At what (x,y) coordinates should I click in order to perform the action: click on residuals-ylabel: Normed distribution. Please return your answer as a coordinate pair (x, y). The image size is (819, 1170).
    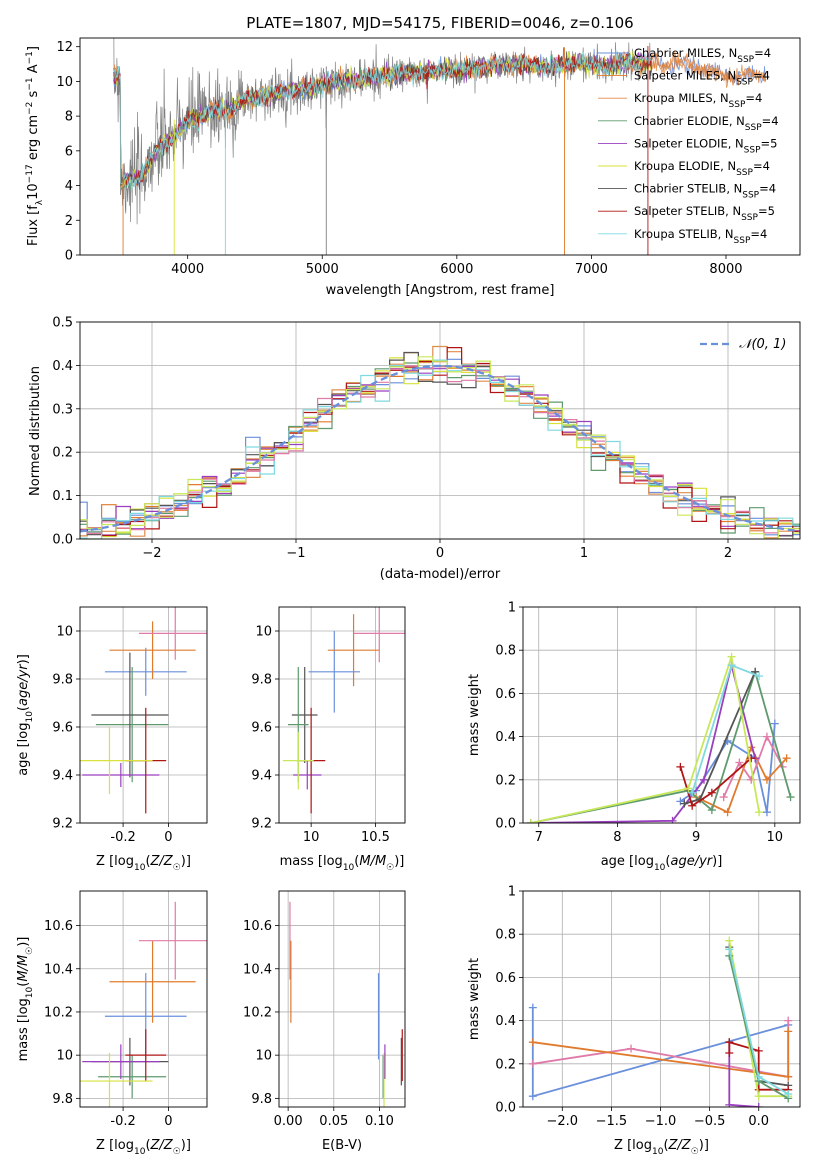
    Looking at the image, I should click on (35, 431).